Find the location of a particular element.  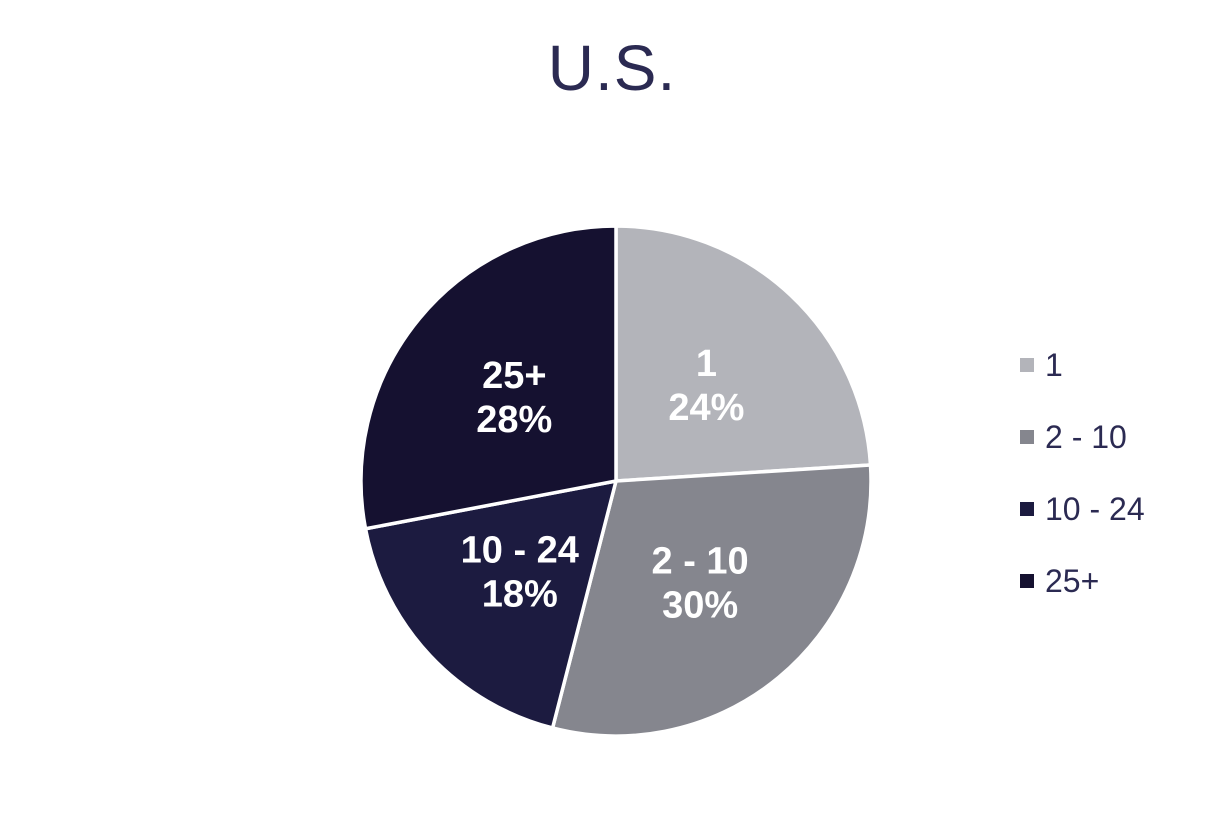

legend-item: 25+ is located at coordinates (1082, 581).